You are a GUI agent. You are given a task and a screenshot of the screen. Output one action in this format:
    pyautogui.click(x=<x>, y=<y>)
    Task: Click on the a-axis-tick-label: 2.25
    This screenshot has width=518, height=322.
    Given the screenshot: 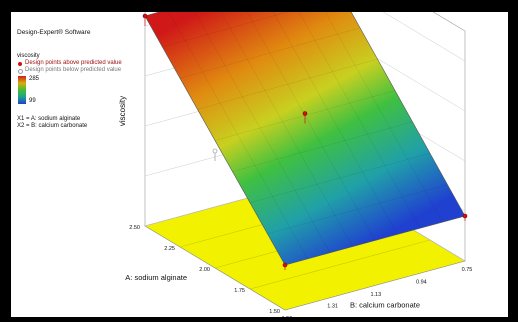 What is the action you would take?
    pyautogui.click(x=169, y=249)
    